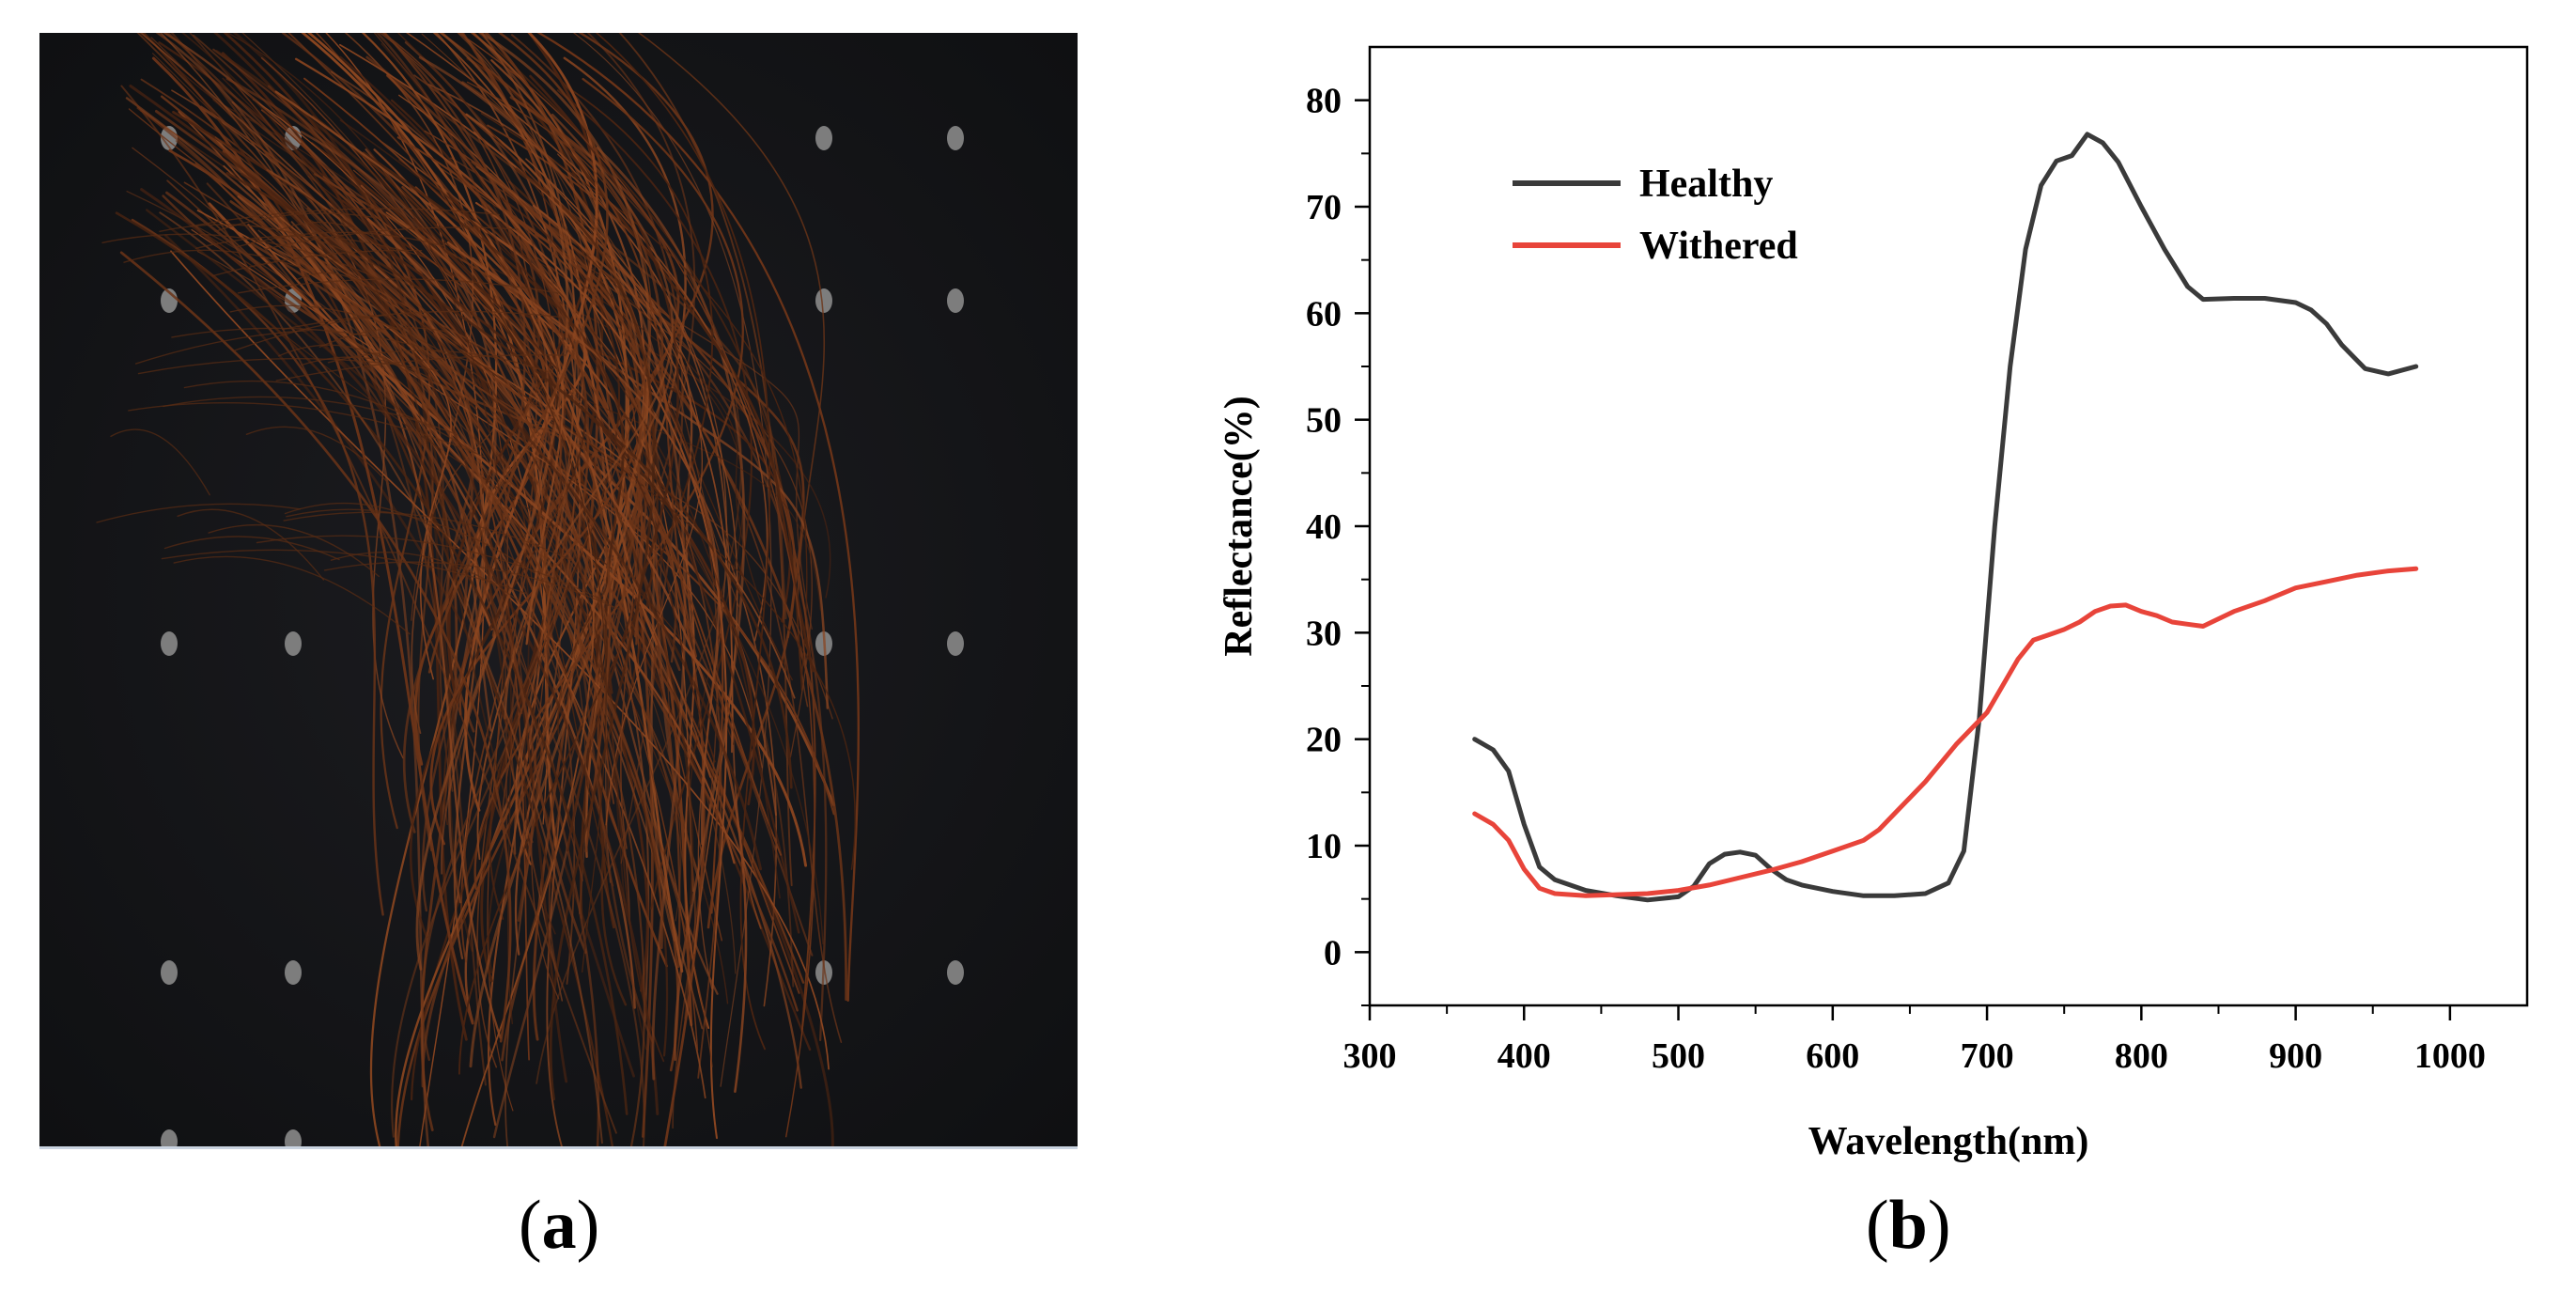  I want to click on y-tick-label: 70, so click(1324, 207).